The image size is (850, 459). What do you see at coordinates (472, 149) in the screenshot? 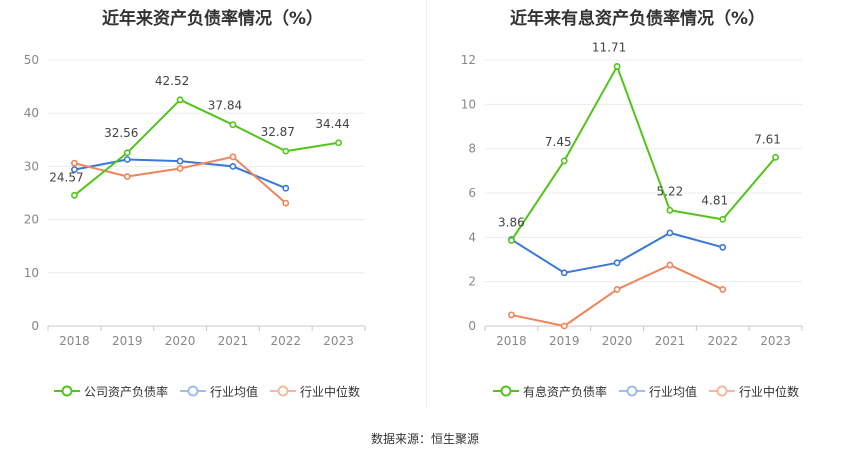
I see `y-tick-label: 8` at bounding box center [472, 149].